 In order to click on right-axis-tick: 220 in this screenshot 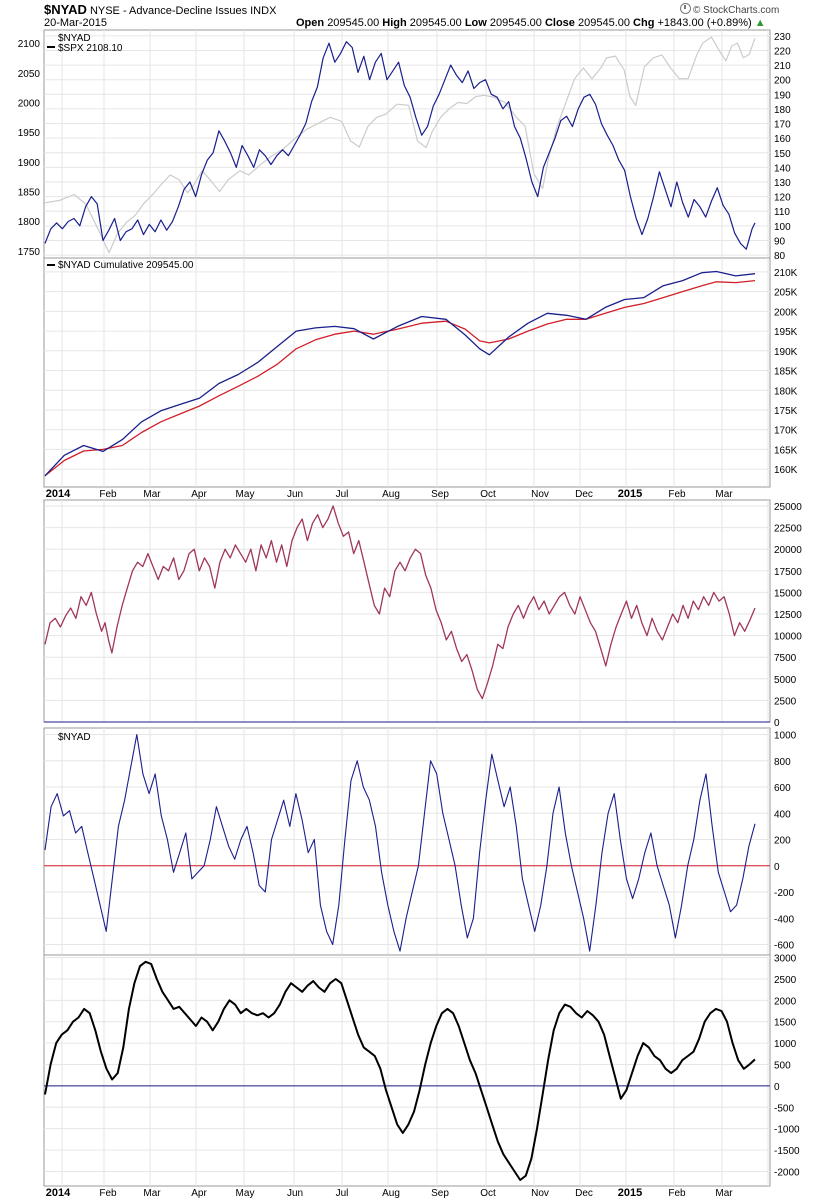, I will do `click(782, 51)`.